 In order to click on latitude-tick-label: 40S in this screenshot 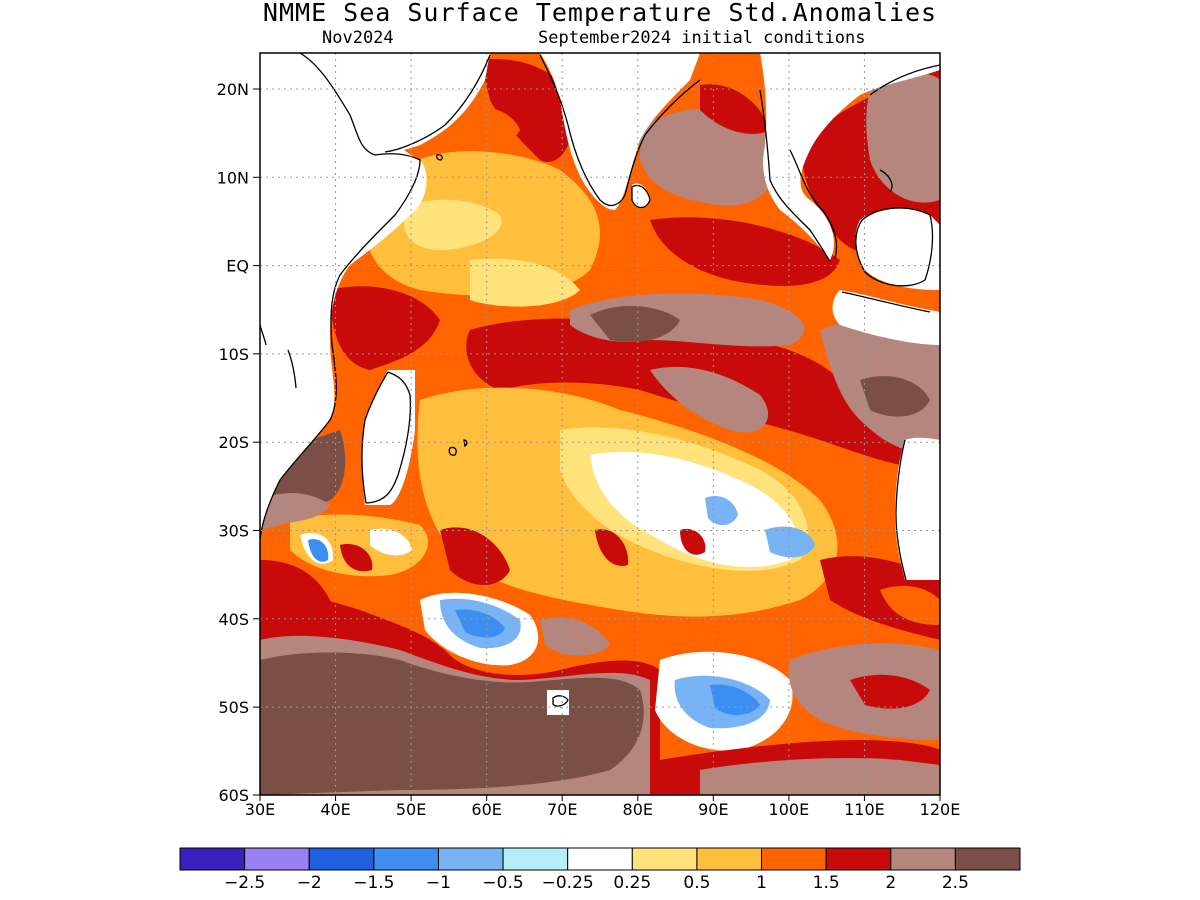, I will do `click(233, 619)`.